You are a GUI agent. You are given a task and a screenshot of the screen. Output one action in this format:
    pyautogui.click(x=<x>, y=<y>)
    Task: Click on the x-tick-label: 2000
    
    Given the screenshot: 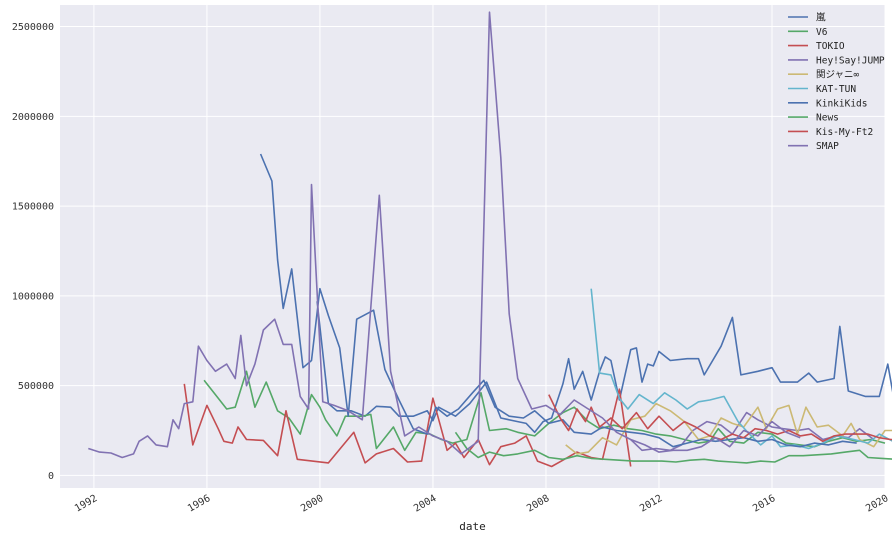 What is the action you would take?
    pyautogui.click(x=312, y=504)
    